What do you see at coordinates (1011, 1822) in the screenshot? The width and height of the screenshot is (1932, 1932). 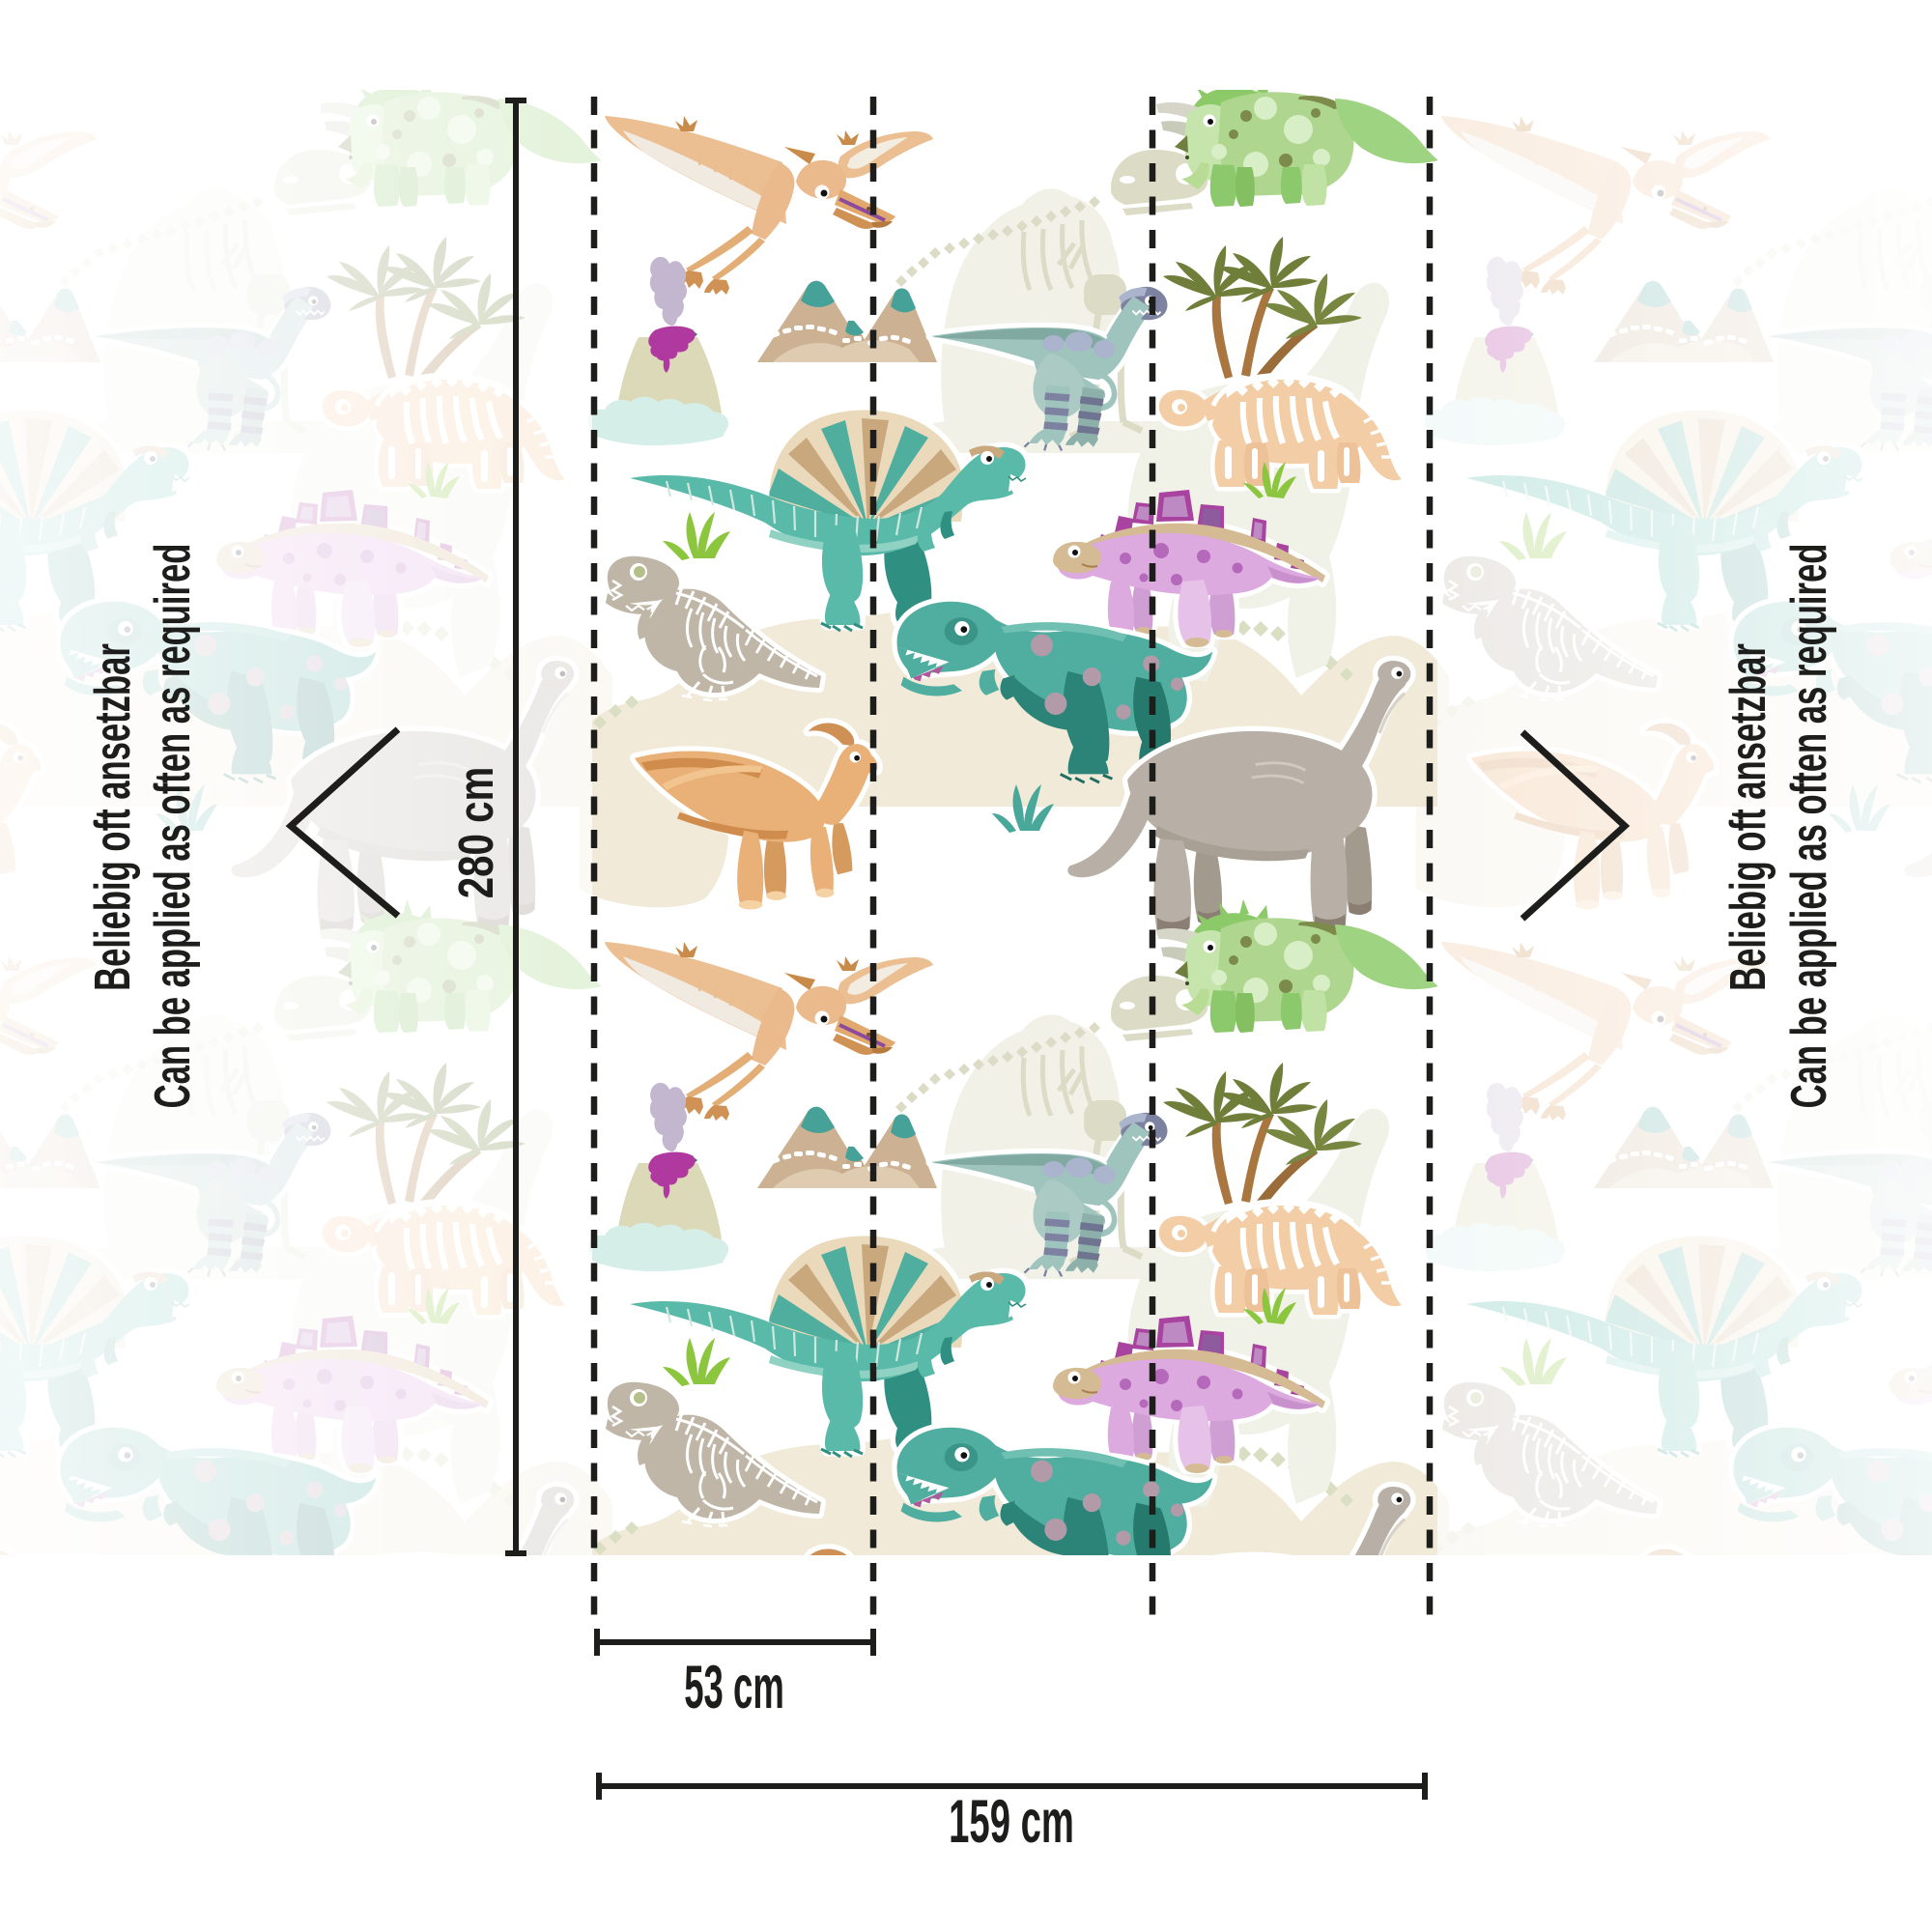 I see `svg-text: 159 cm` at bounding box center [1011, 1822].